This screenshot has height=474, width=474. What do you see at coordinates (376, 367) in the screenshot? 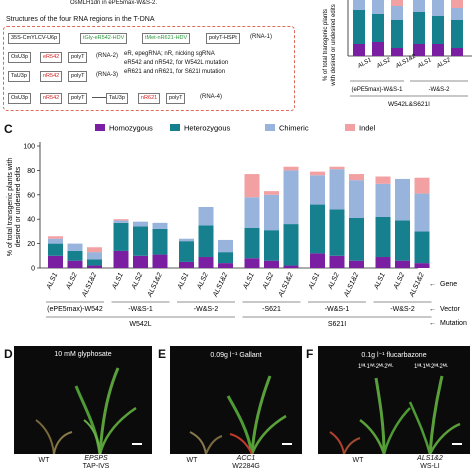
I see `panel-f-plant1-genotype: 1ᴹᴸ1ᵂᴸ2ᴹᴸ2ᵂᴸ` at bounding box center [376, 367].